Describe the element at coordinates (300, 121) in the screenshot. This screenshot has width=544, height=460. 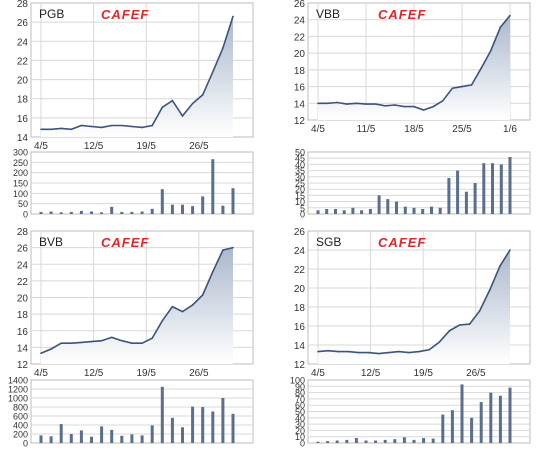
I see `price-y-tick-label: 12` at that location.